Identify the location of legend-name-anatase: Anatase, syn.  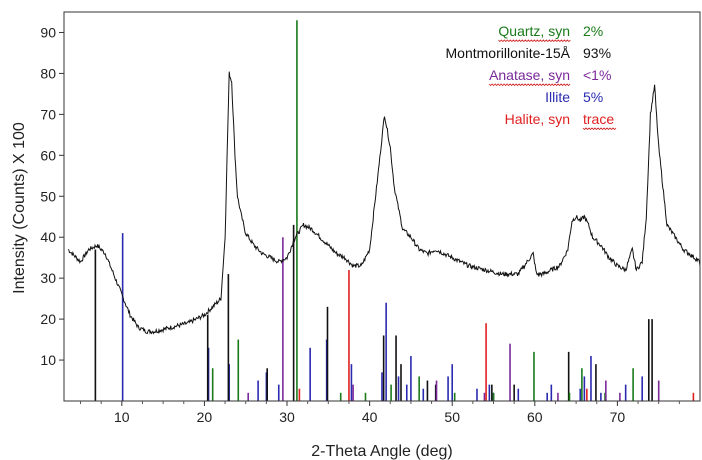
(529, 75).